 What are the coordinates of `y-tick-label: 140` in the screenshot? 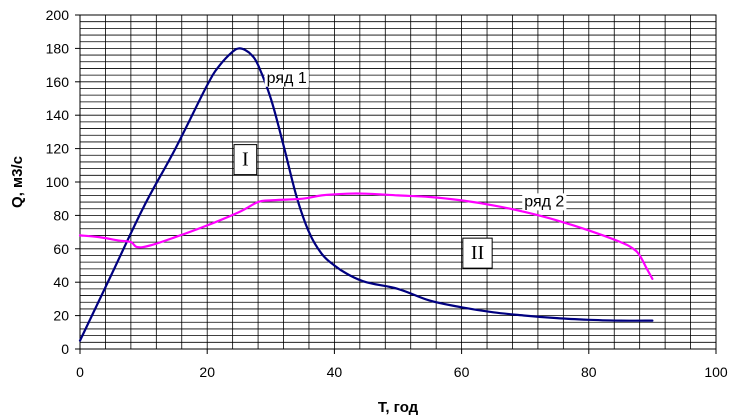 It's located at (58, 115).